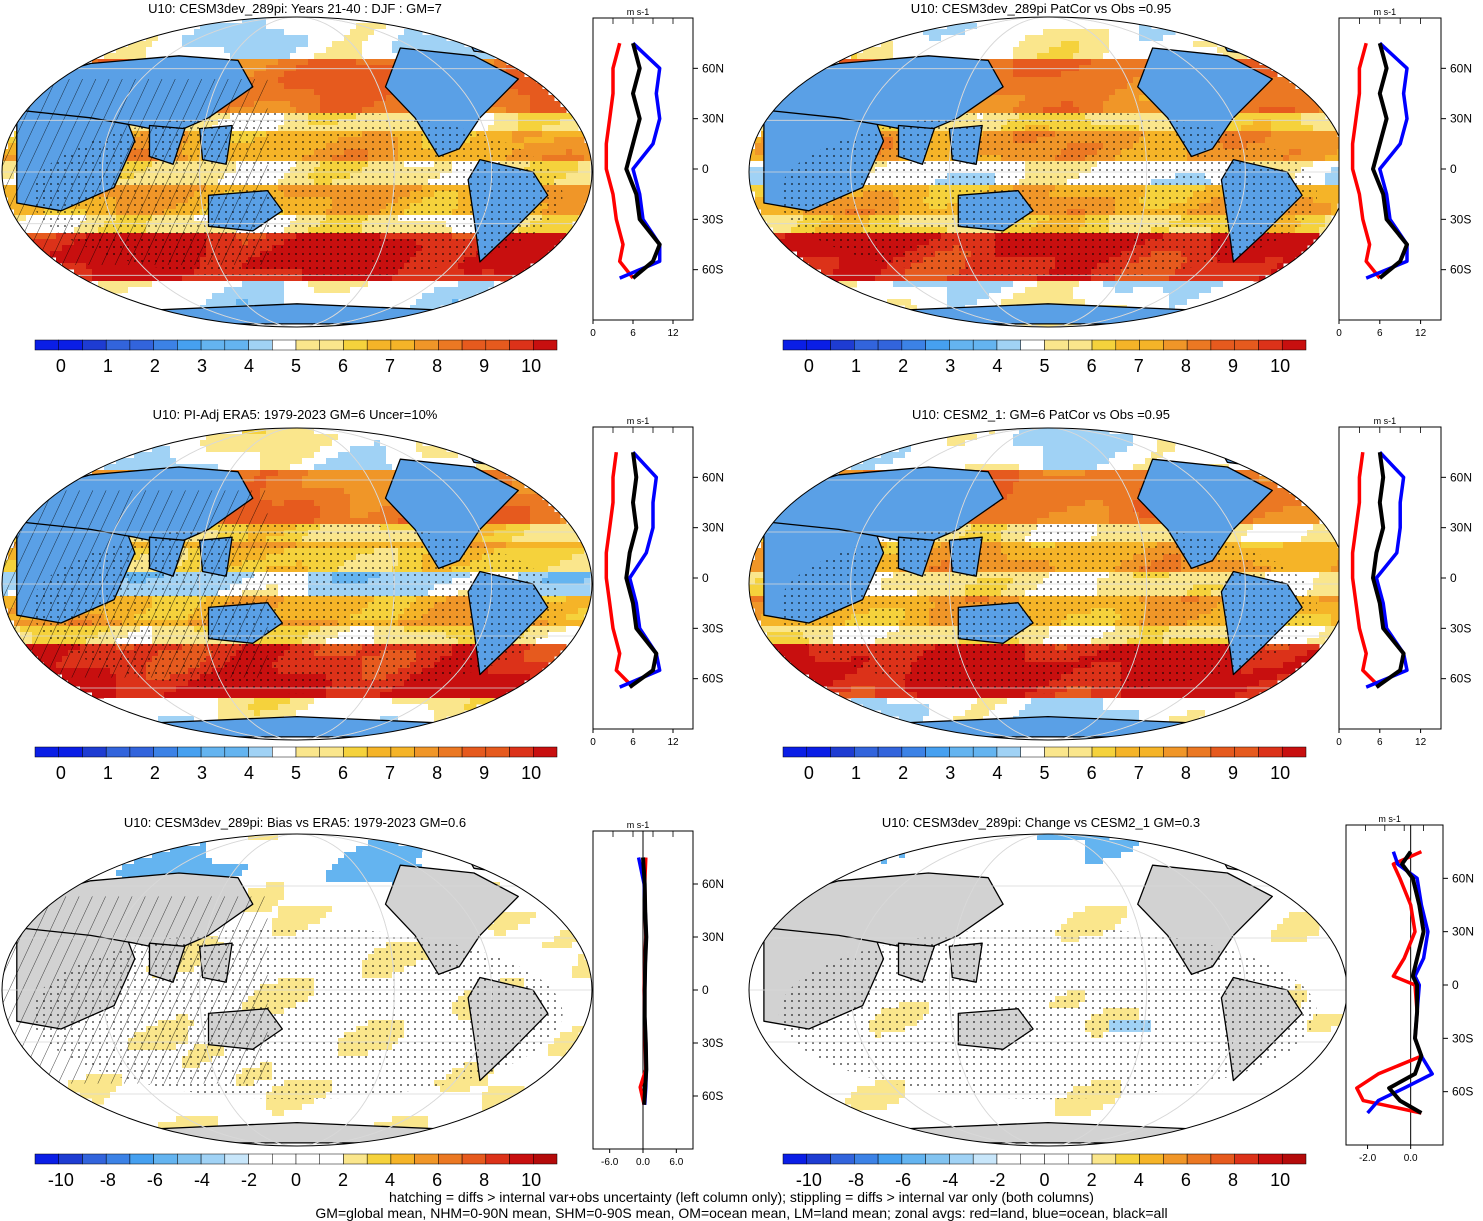 This screenshot has height=1221, width=1483. I want to click on units-label: m s-1, so click(638, 825).